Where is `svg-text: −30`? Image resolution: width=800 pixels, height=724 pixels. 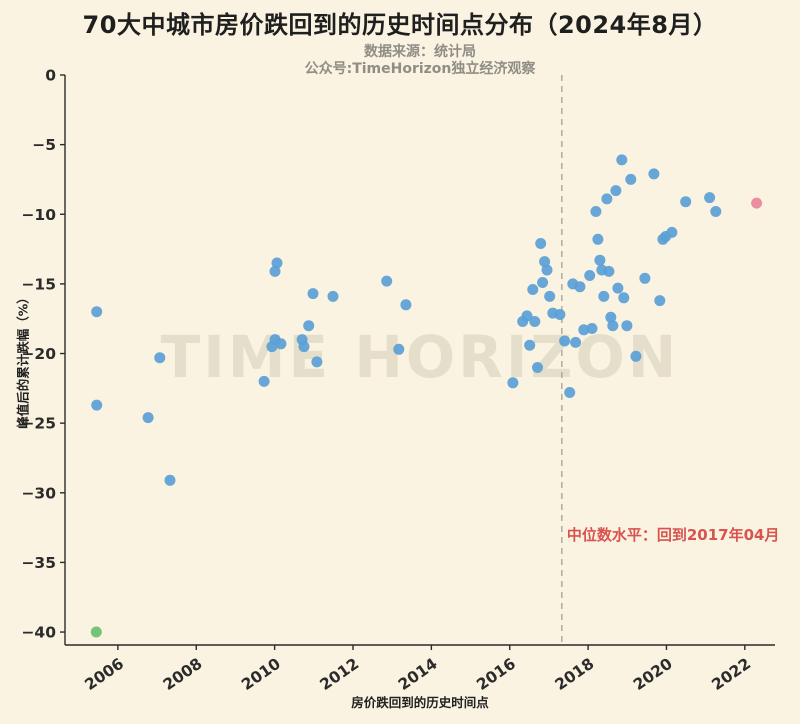
svg-text: −30 is located at coordinates (38, 493).